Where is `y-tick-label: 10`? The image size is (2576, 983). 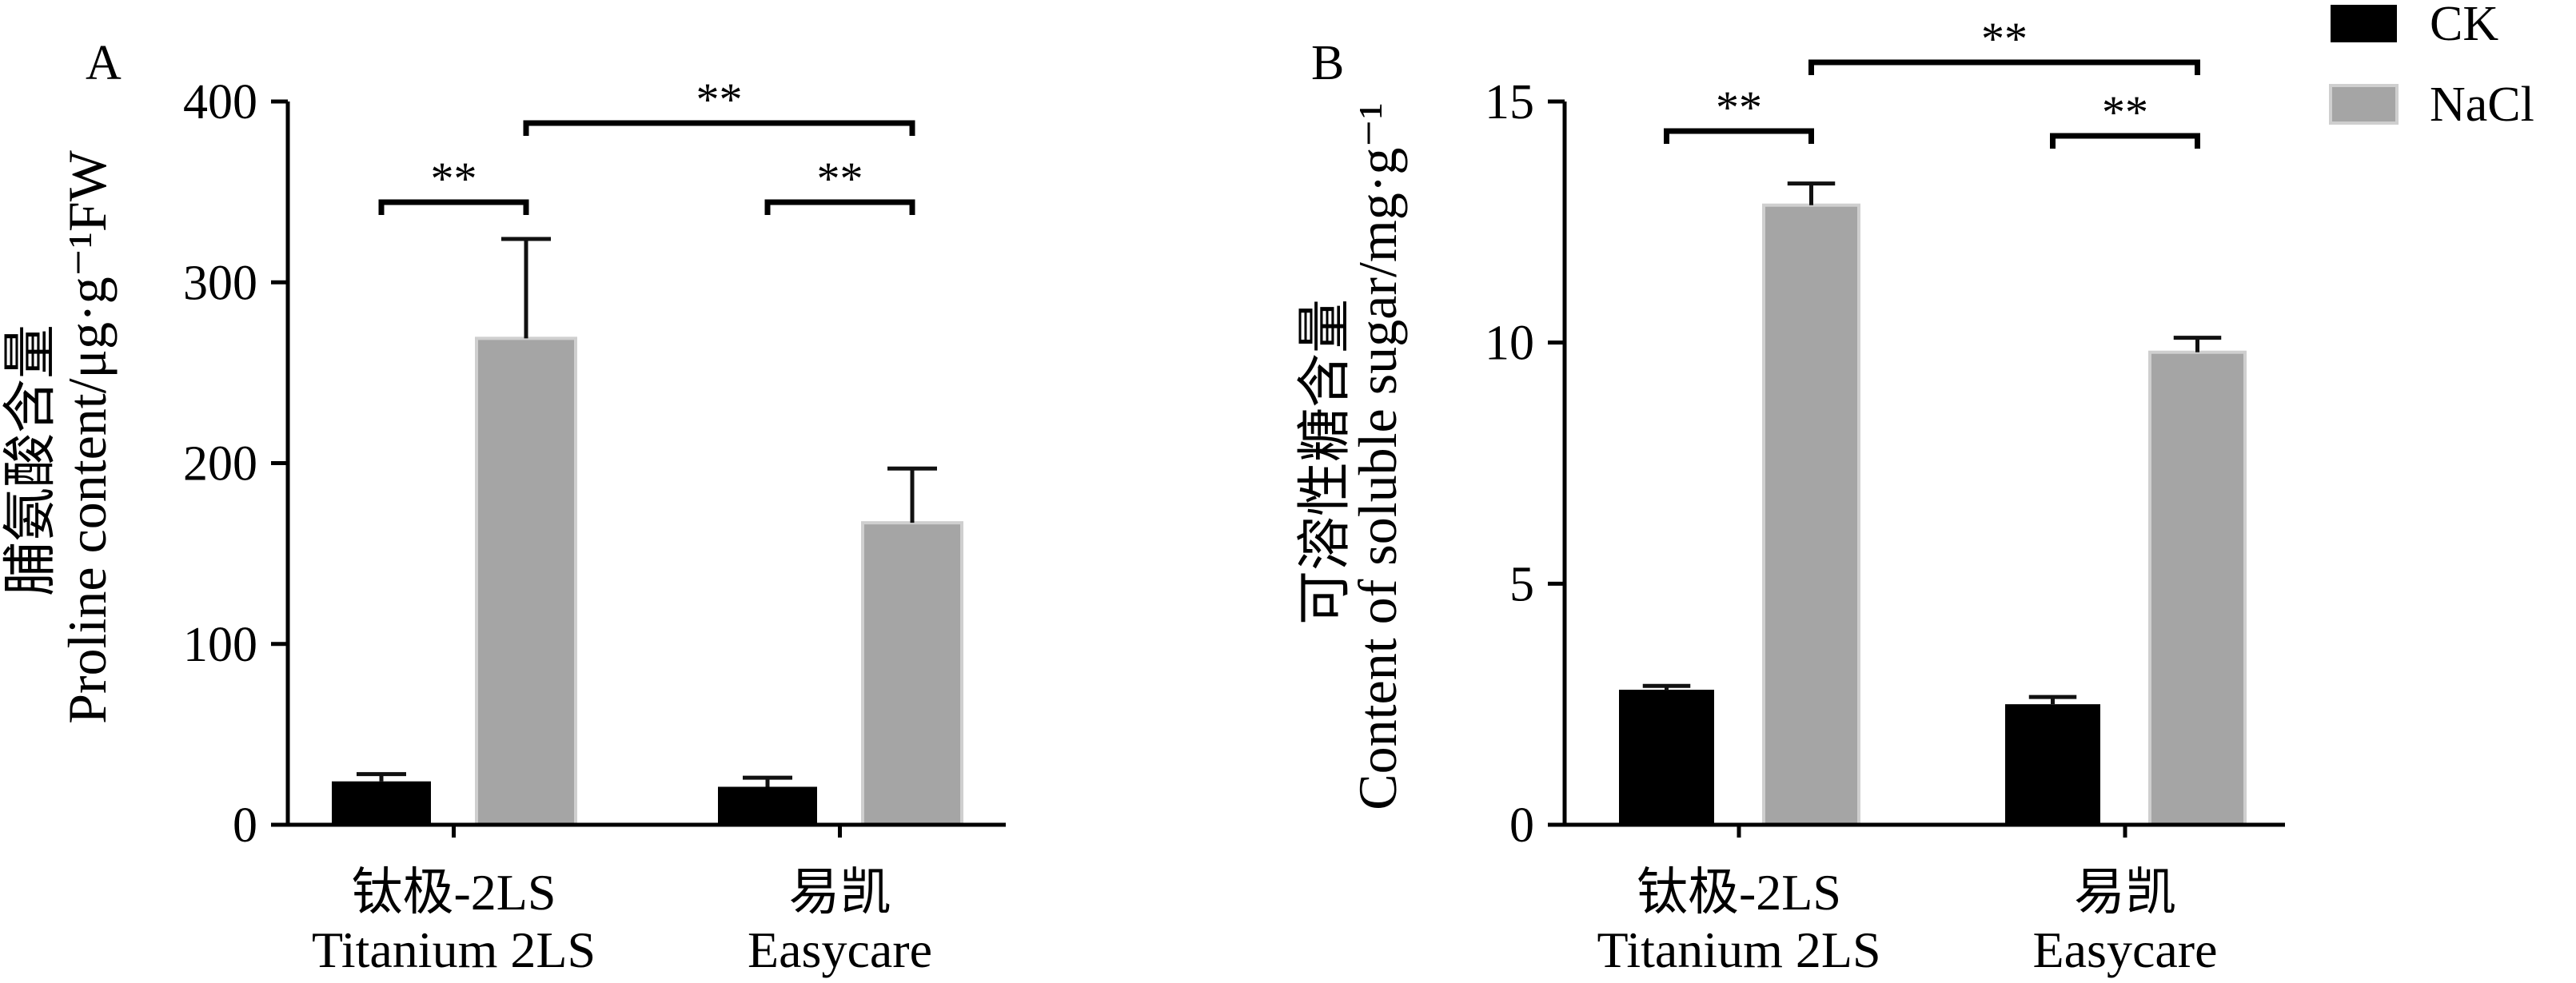
y-tick-label: 10 is located at coordinates (1509, 343).